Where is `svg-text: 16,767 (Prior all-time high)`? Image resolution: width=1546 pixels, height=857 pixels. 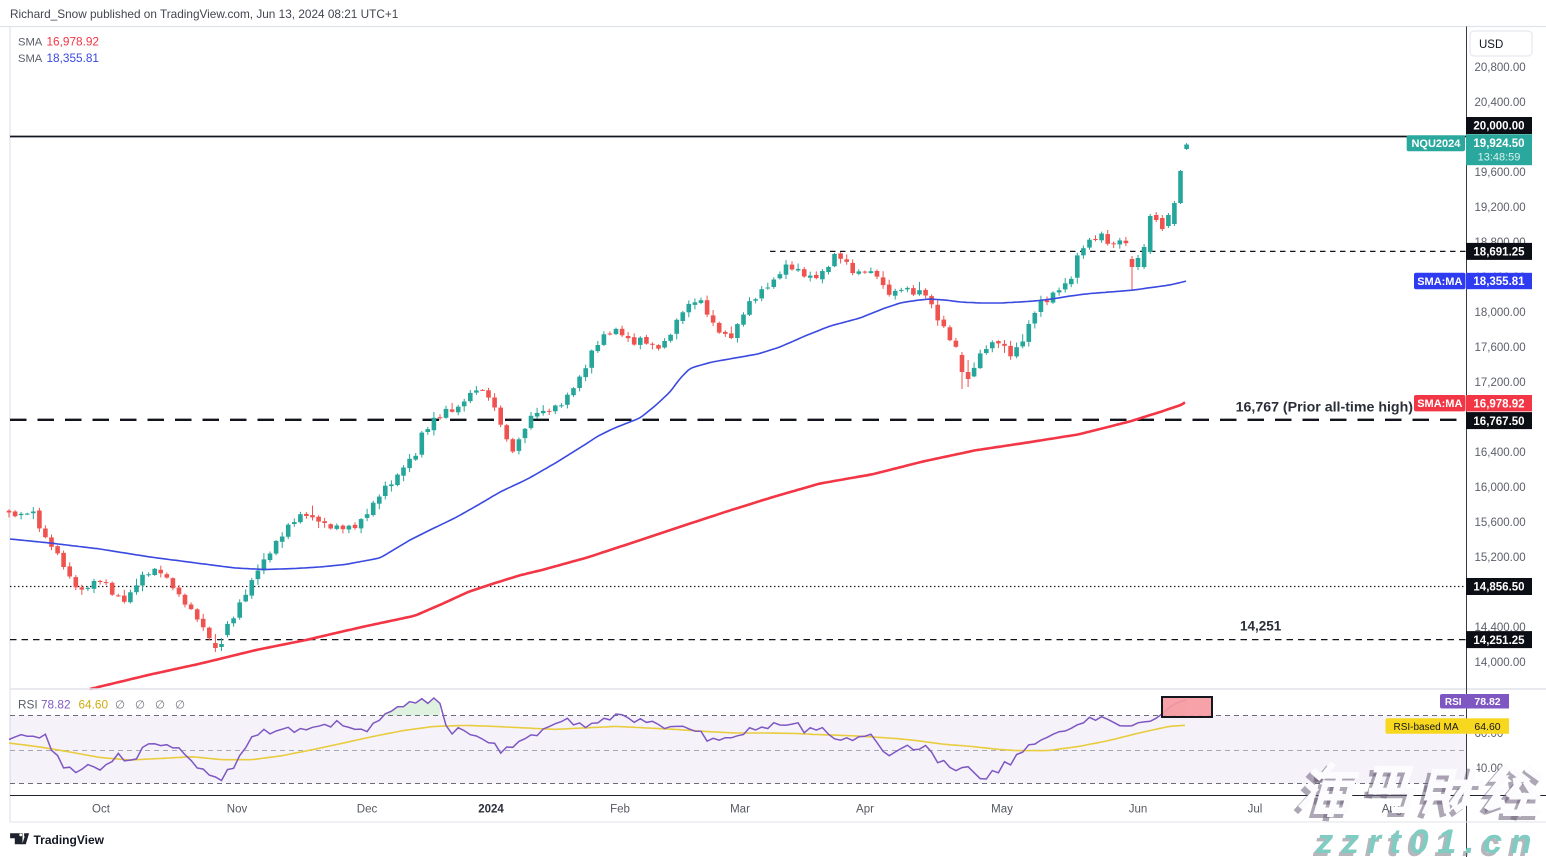
svg-text: 16,767 (Prior all-time high) is located at coordinates (1325, 408).